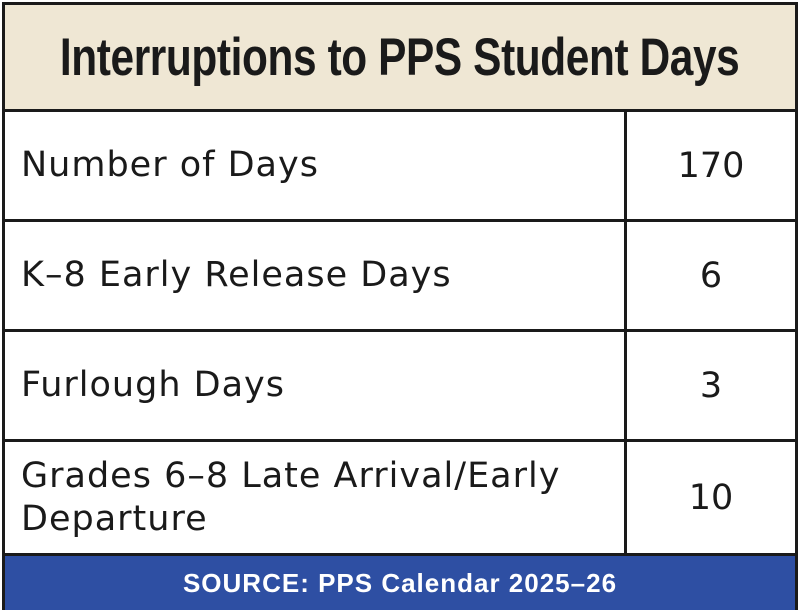 This screenshot has width=800, height=612. I want to click on row-label: Number of Days, so click(316, 165).